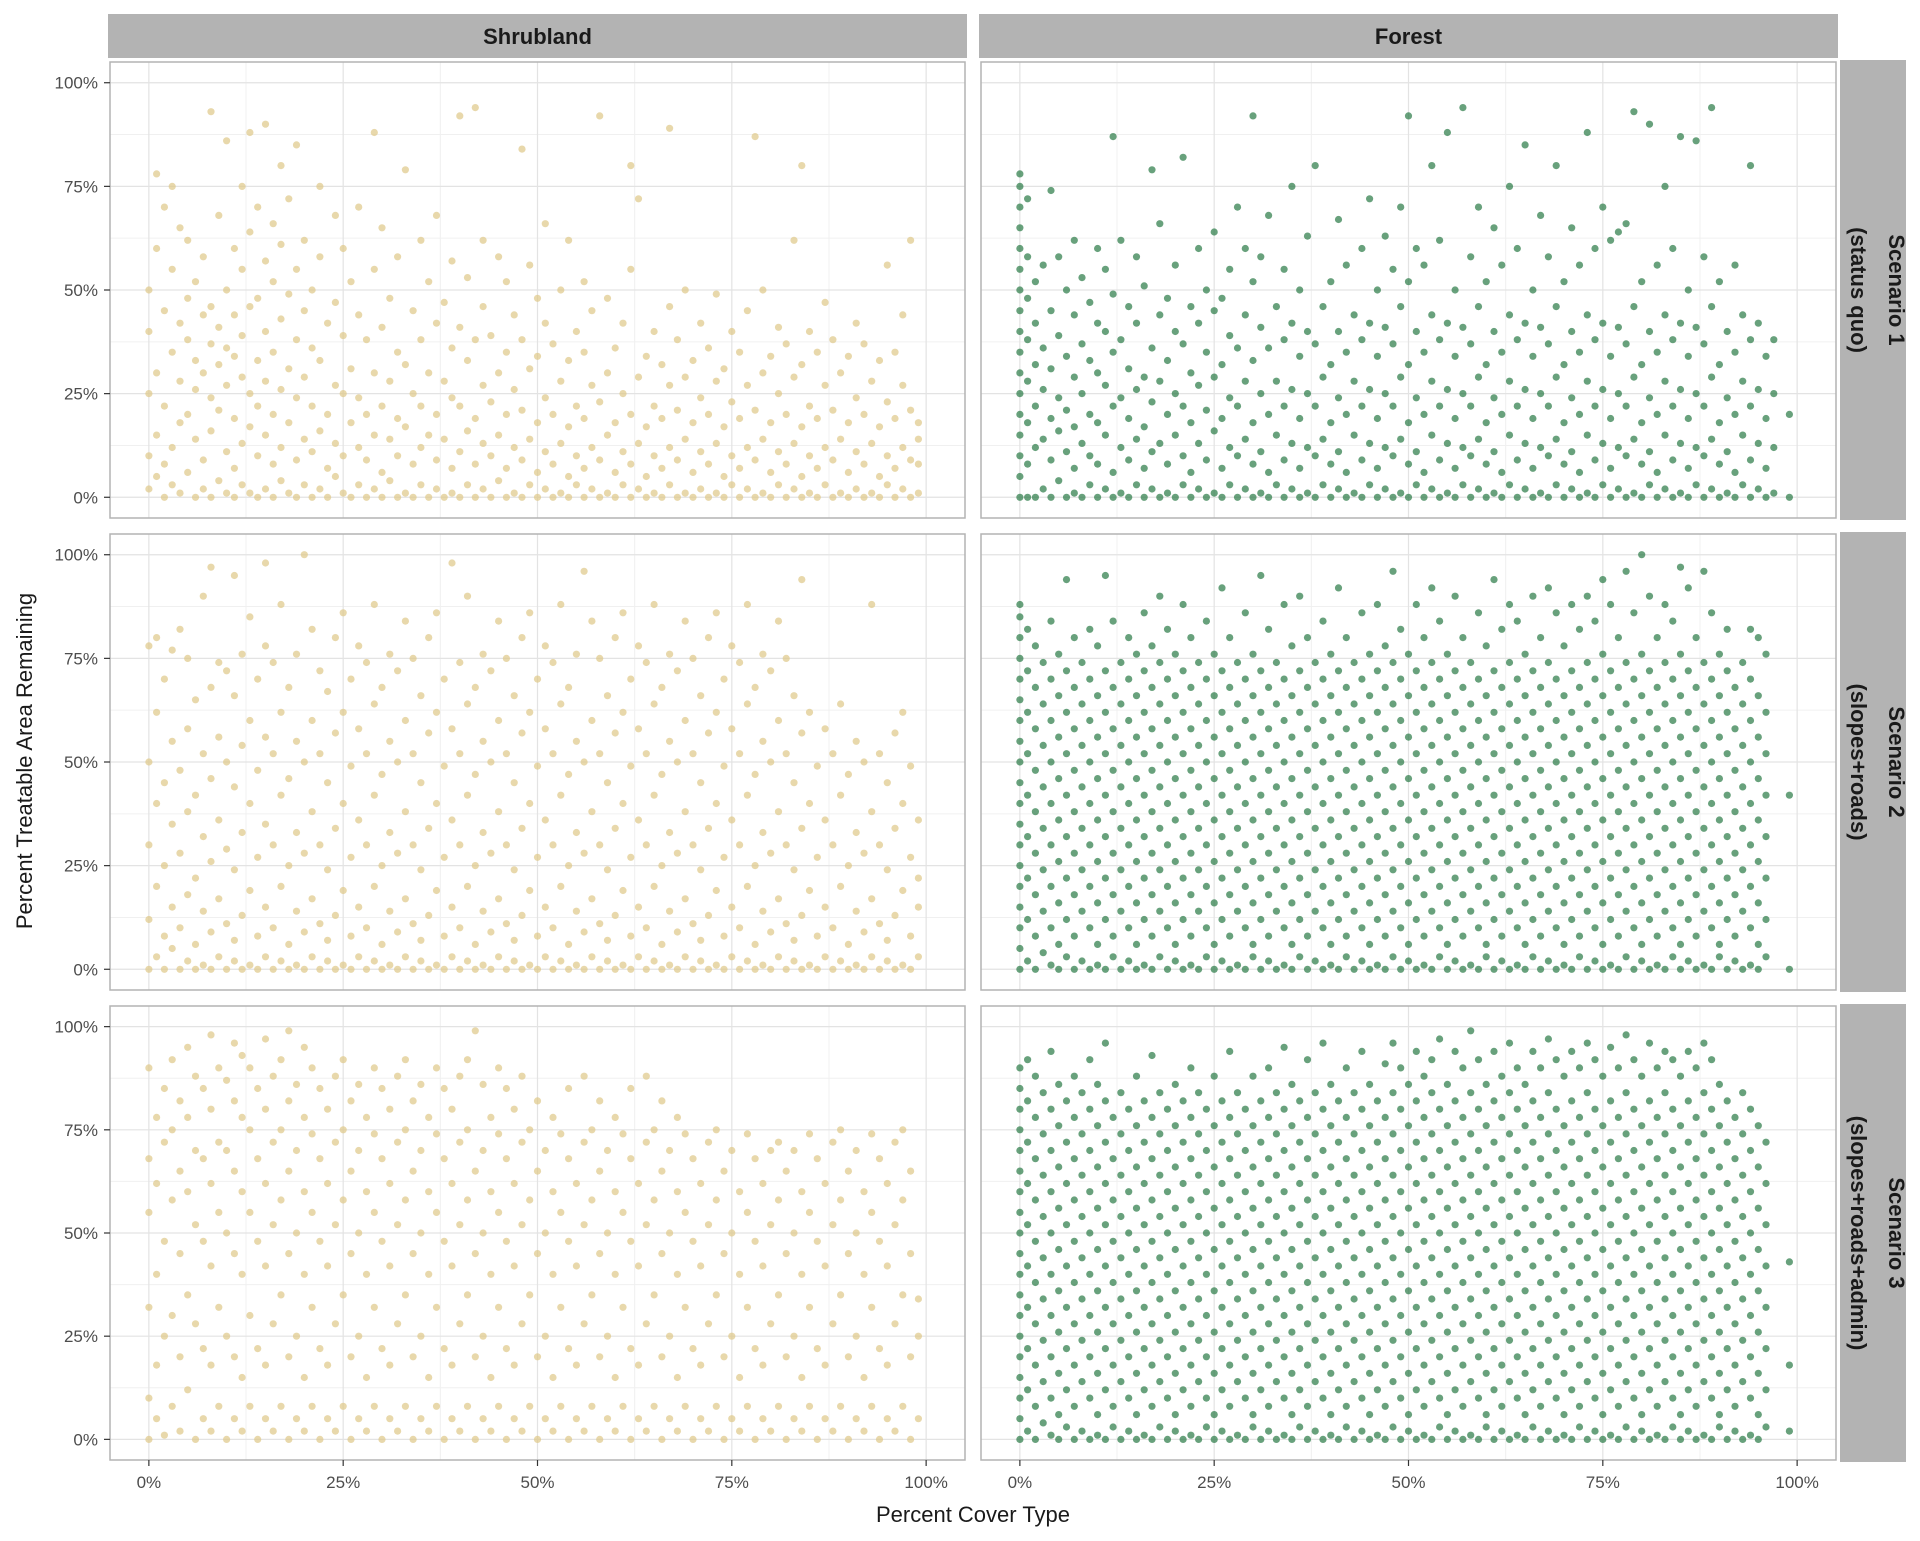 The height and width of the screenshot is (1541, 1920). I want to click on x-tick-label: 0%, so click(149, 1482).